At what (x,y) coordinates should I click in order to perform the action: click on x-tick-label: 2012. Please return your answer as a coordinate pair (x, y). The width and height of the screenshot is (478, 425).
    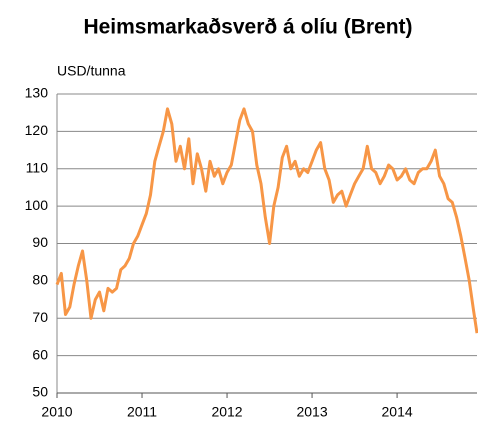
    Looking at the image, I should click on (226, 412).